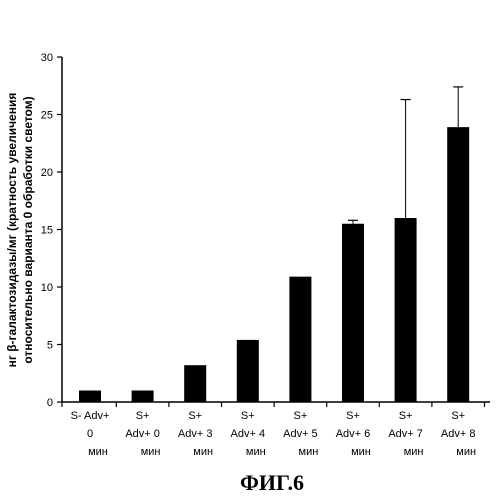  What do you see at coordinates (353, 434) in the screenshot?
I see `x-category-label: Adv+ 6` at bounding box center [353, 434].